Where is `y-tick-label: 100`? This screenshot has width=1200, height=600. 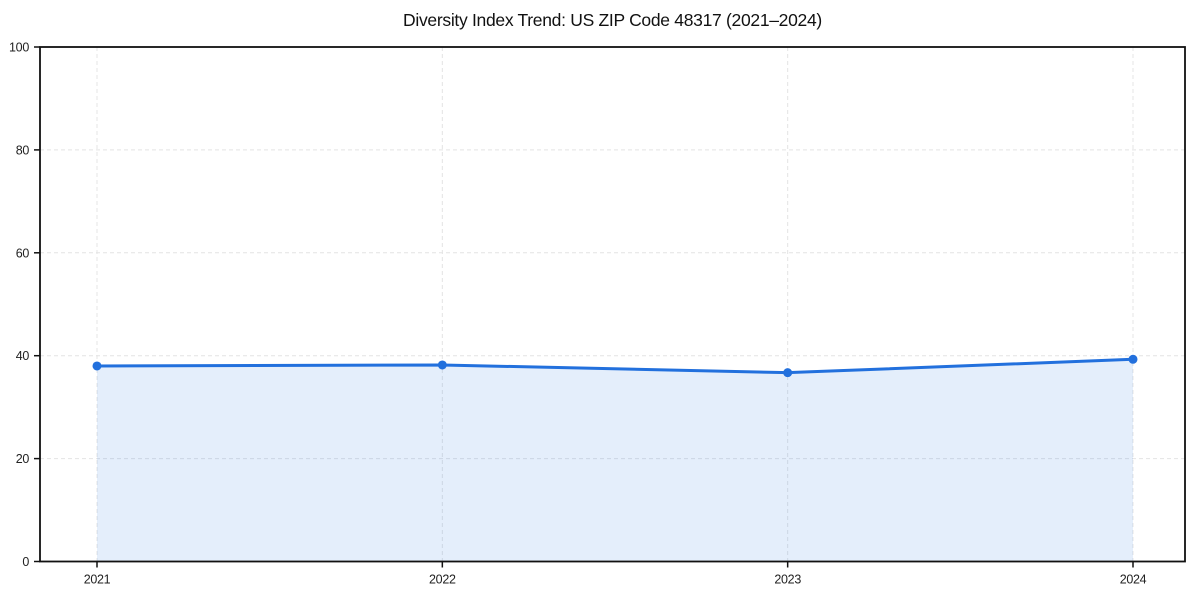 y-tick-label: 100 is located at coordinates (19, 48).